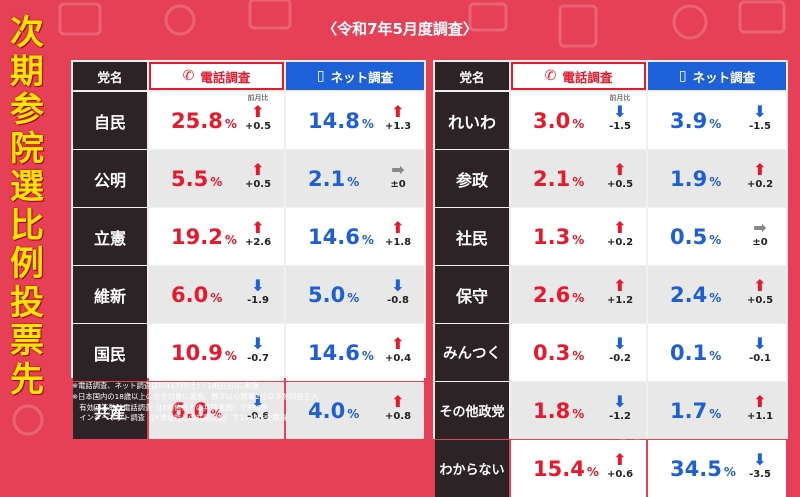 The width and height of the screenshot is (800, 497). I want to click on net-result-cell: 1.9% ⬆ +0.2, so click(717, 178).